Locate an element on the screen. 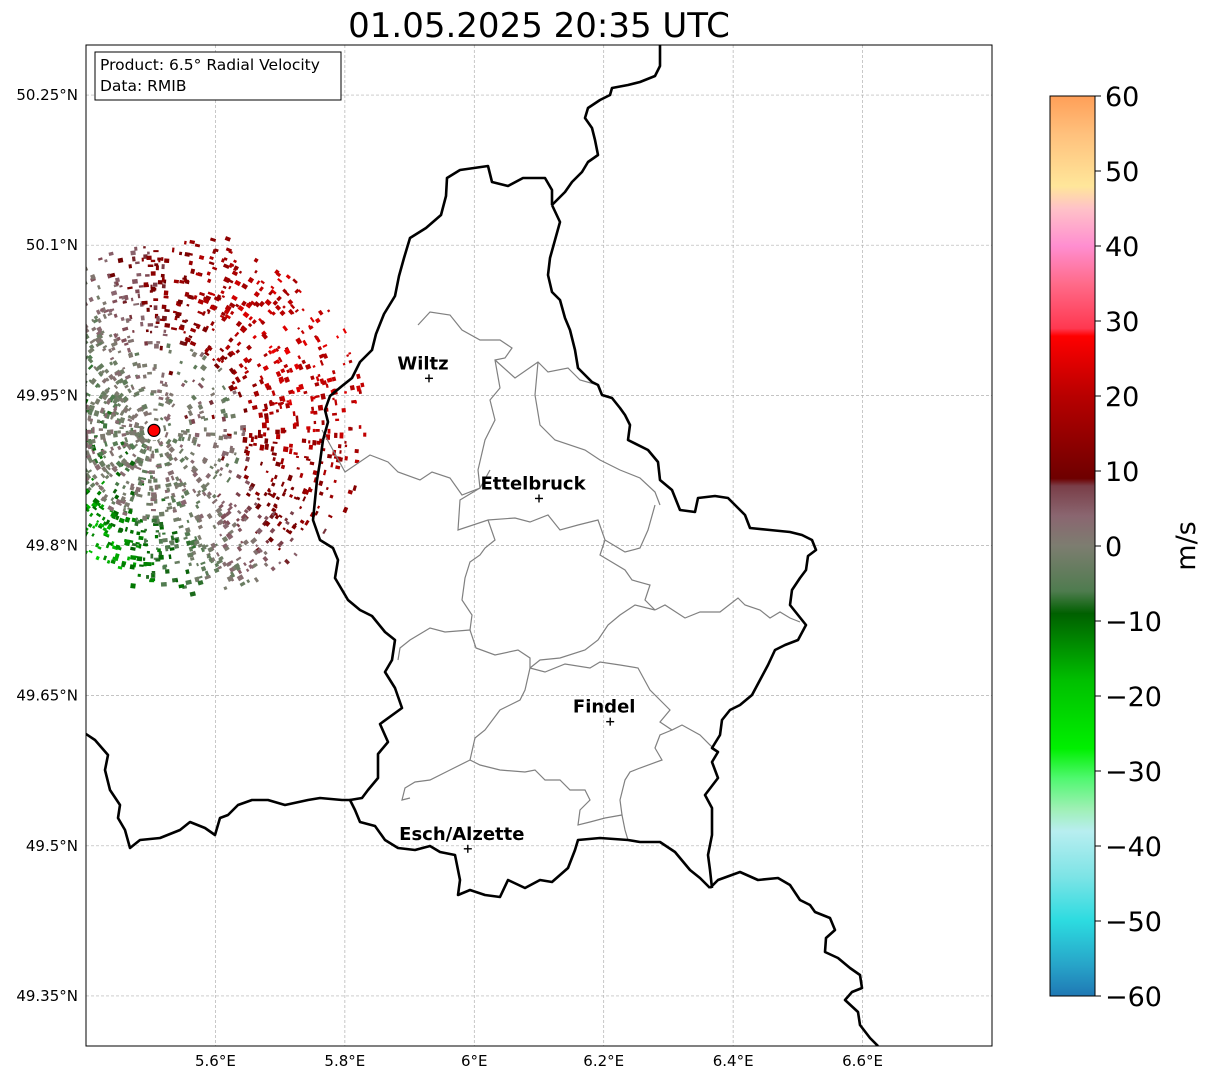  city-label: Findel is located at coordinates (604, 707).